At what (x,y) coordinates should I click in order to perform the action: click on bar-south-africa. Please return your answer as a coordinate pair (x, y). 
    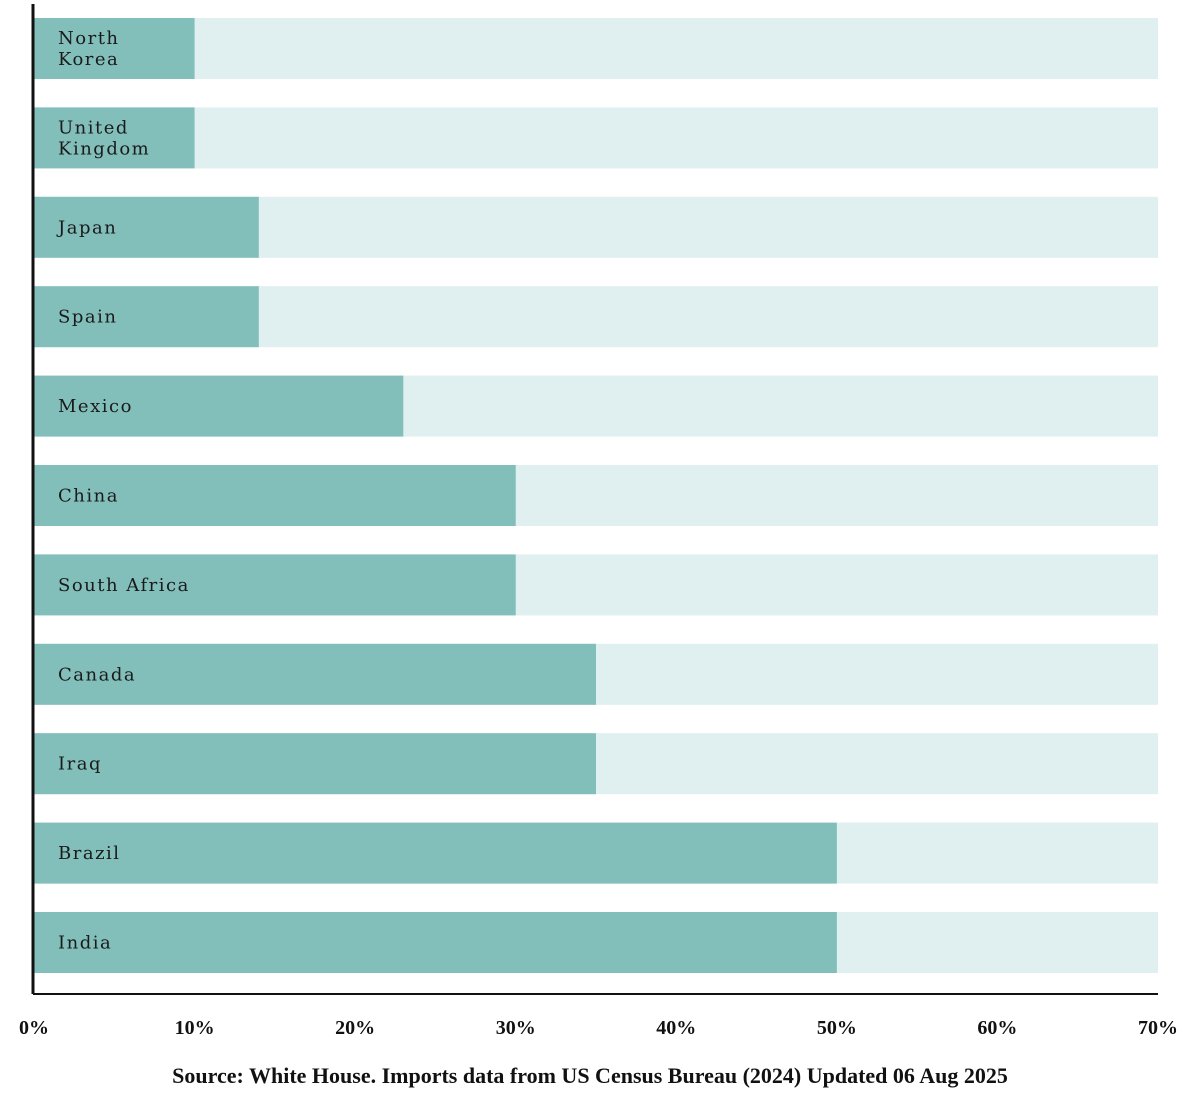
    Looking at the image, I should click on (275, 585).